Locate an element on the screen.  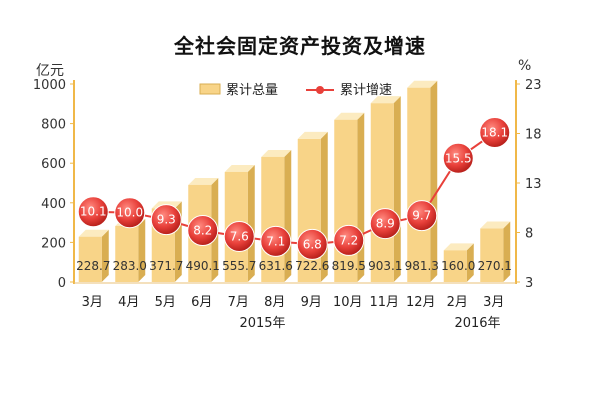
right-tick-label: 13 is located at coordinates (533, 184).